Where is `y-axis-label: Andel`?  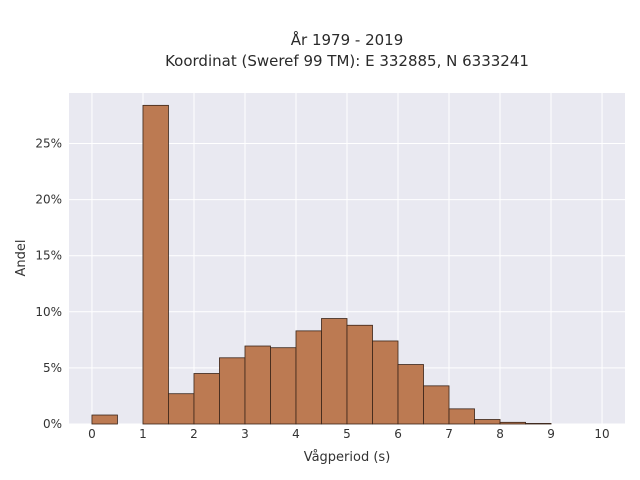 y-axis-label: Andel is located at coordinates (21, 258).